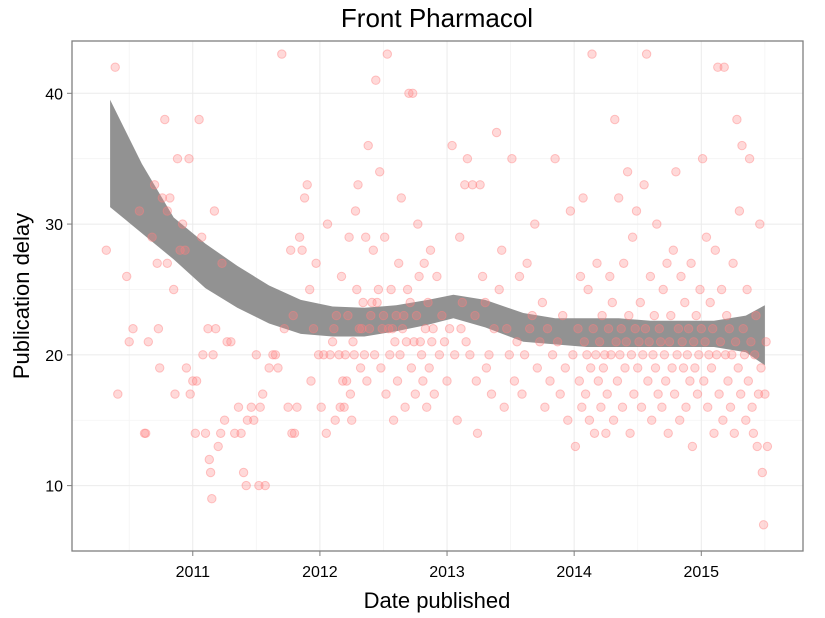 This screenshot has height=618, width=825. Describe the element at coordinates (193, 572) in the screenshot. I see `x-tick-label: 2011` at that location.